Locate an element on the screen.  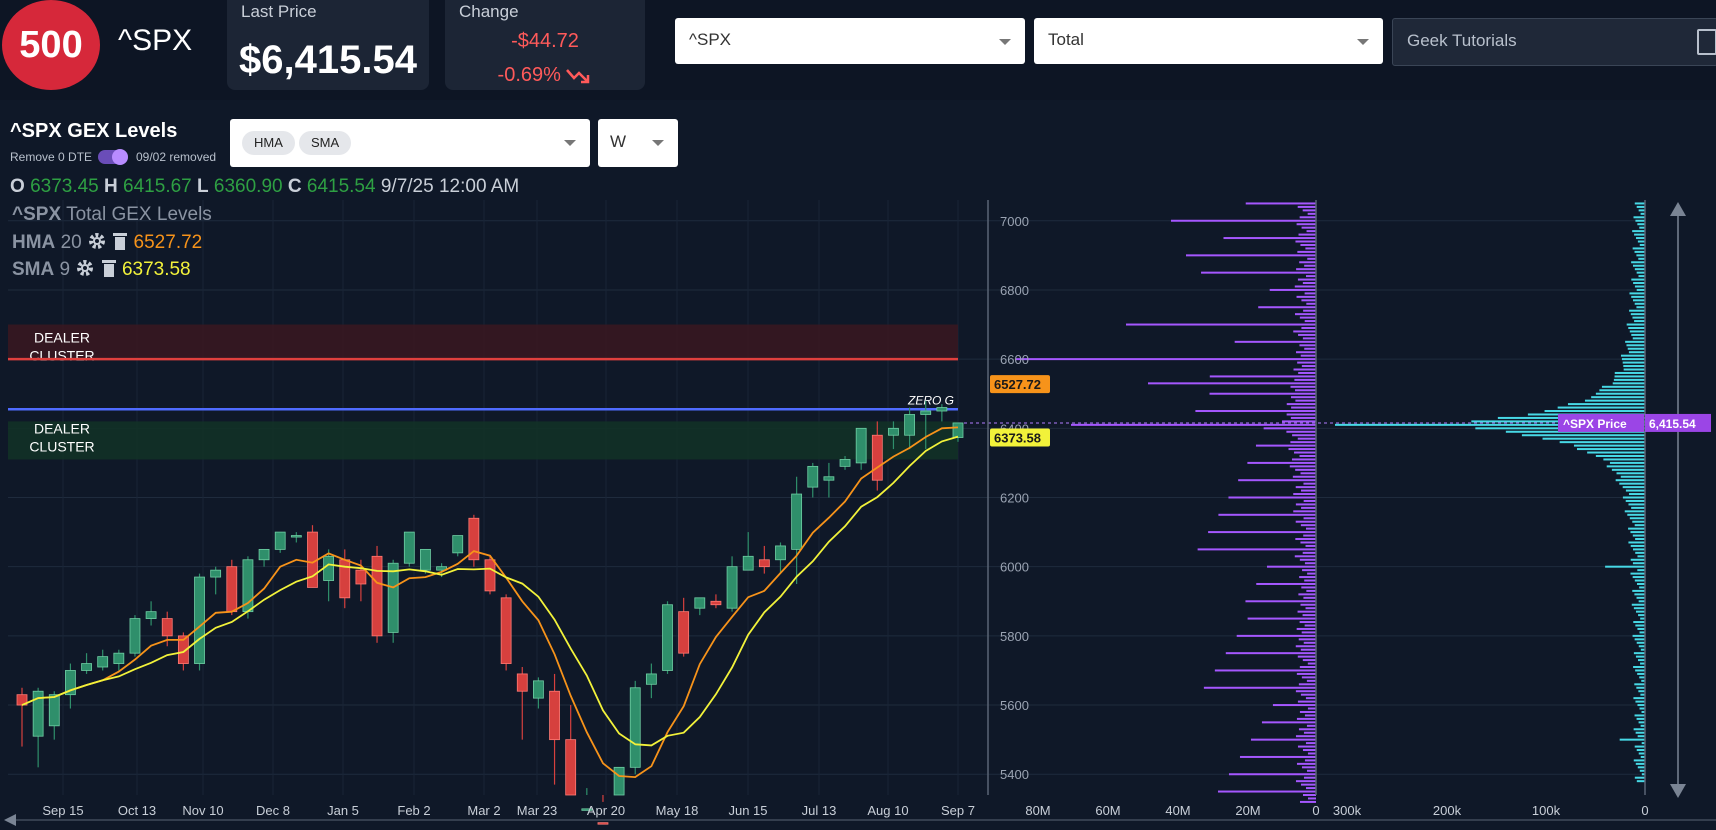
volume-axis-label: 200k is located at coordinates (1447, 810).